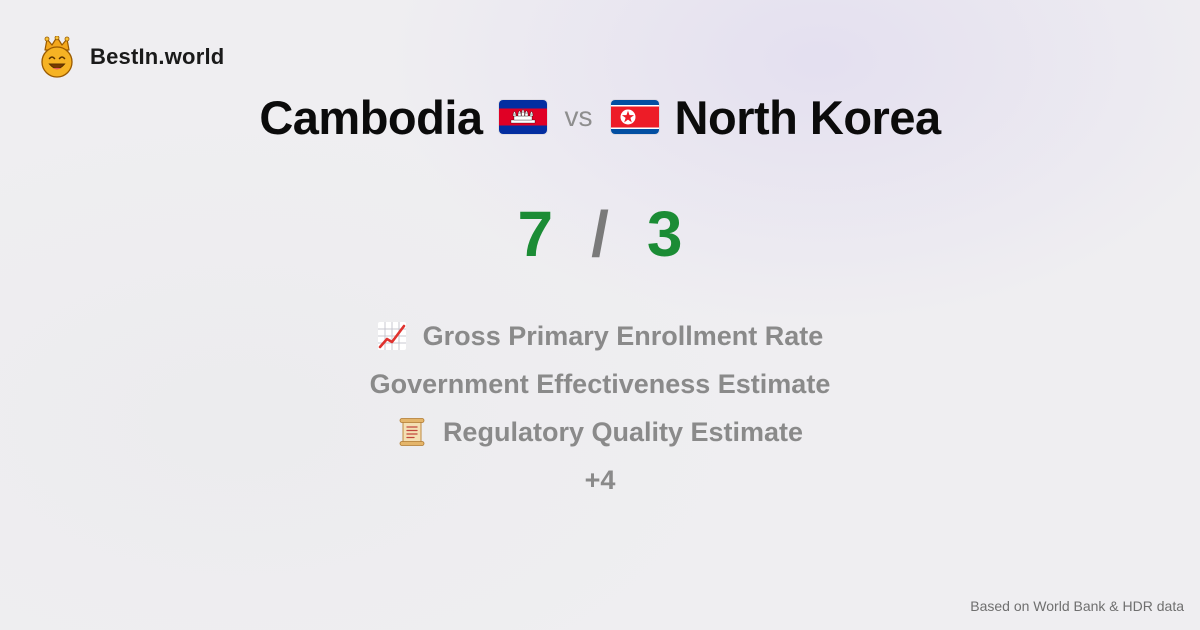  I want to click on comparison-title: Cambodia vs North Korea, so click(600, 117).